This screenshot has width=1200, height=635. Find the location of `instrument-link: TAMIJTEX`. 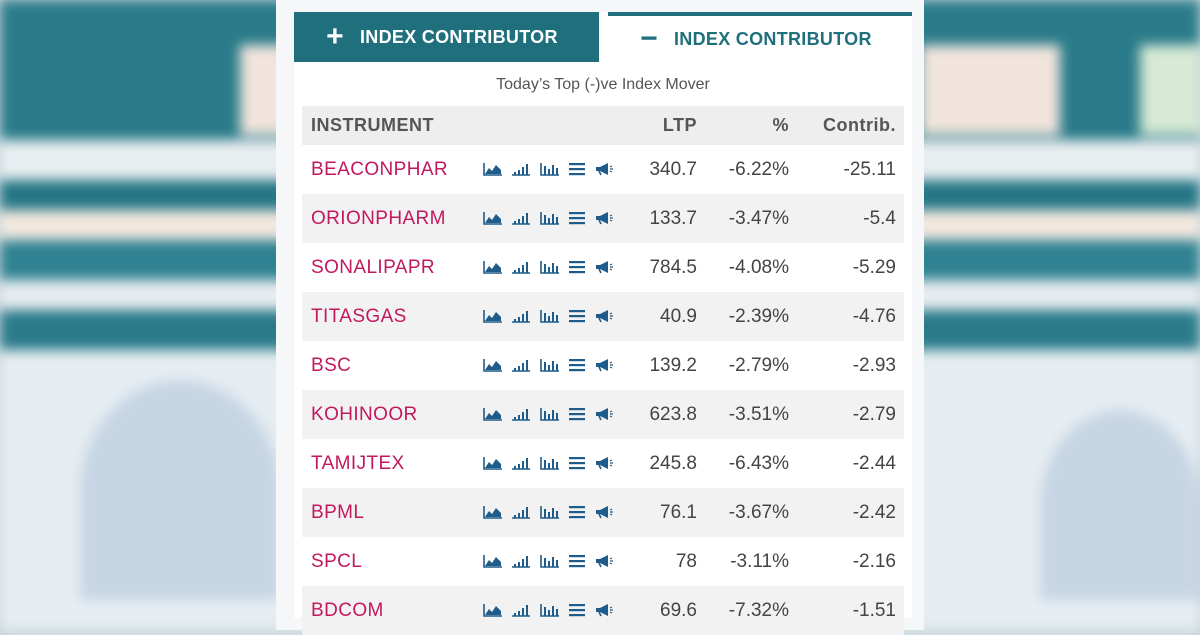

instrument-link: TAMIJTEX is located at coordinates (392, 463).